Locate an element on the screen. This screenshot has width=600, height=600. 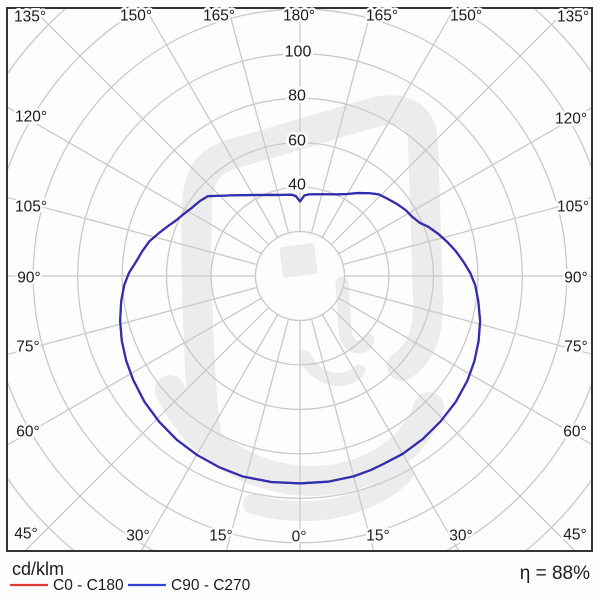
radial-label: 80 is located at coordinates (297, 96).